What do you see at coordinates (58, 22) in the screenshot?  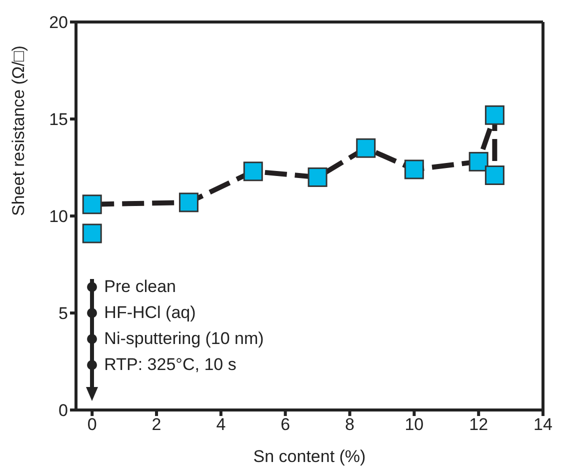 I see `y-tick-label: 20` at bounding box center [58, 22].